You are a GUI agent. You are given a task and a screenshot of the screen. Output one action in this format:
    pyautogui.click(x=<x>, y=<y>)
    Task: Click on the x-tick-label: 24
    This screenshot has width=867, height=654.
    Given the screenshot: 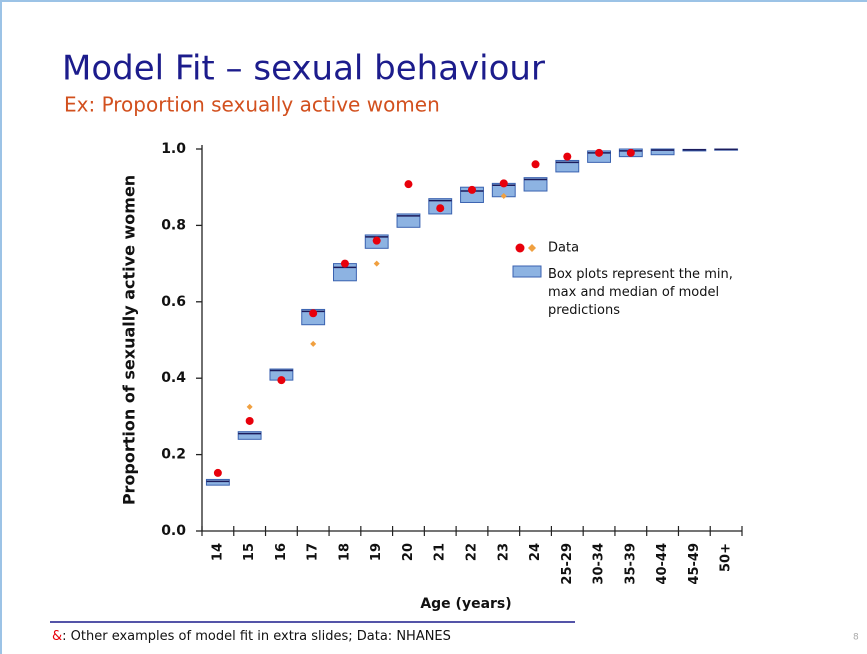 What is the action you would take?
    pyautogui.click(x=535, y=552)
    